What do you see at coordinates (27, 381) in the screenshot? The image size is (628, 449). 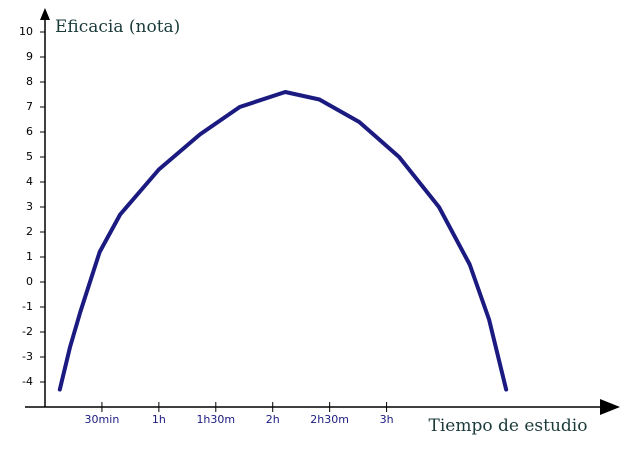 I see `y-tick-label: -4` at bounding box center [27, 381].